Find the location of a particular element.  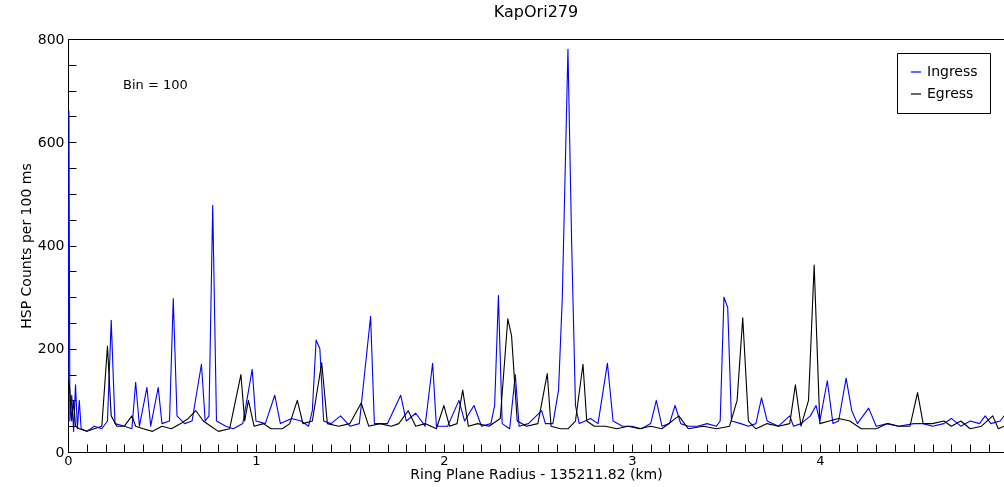

chart-title: KapOri279 is located at coordinates (536, 11).